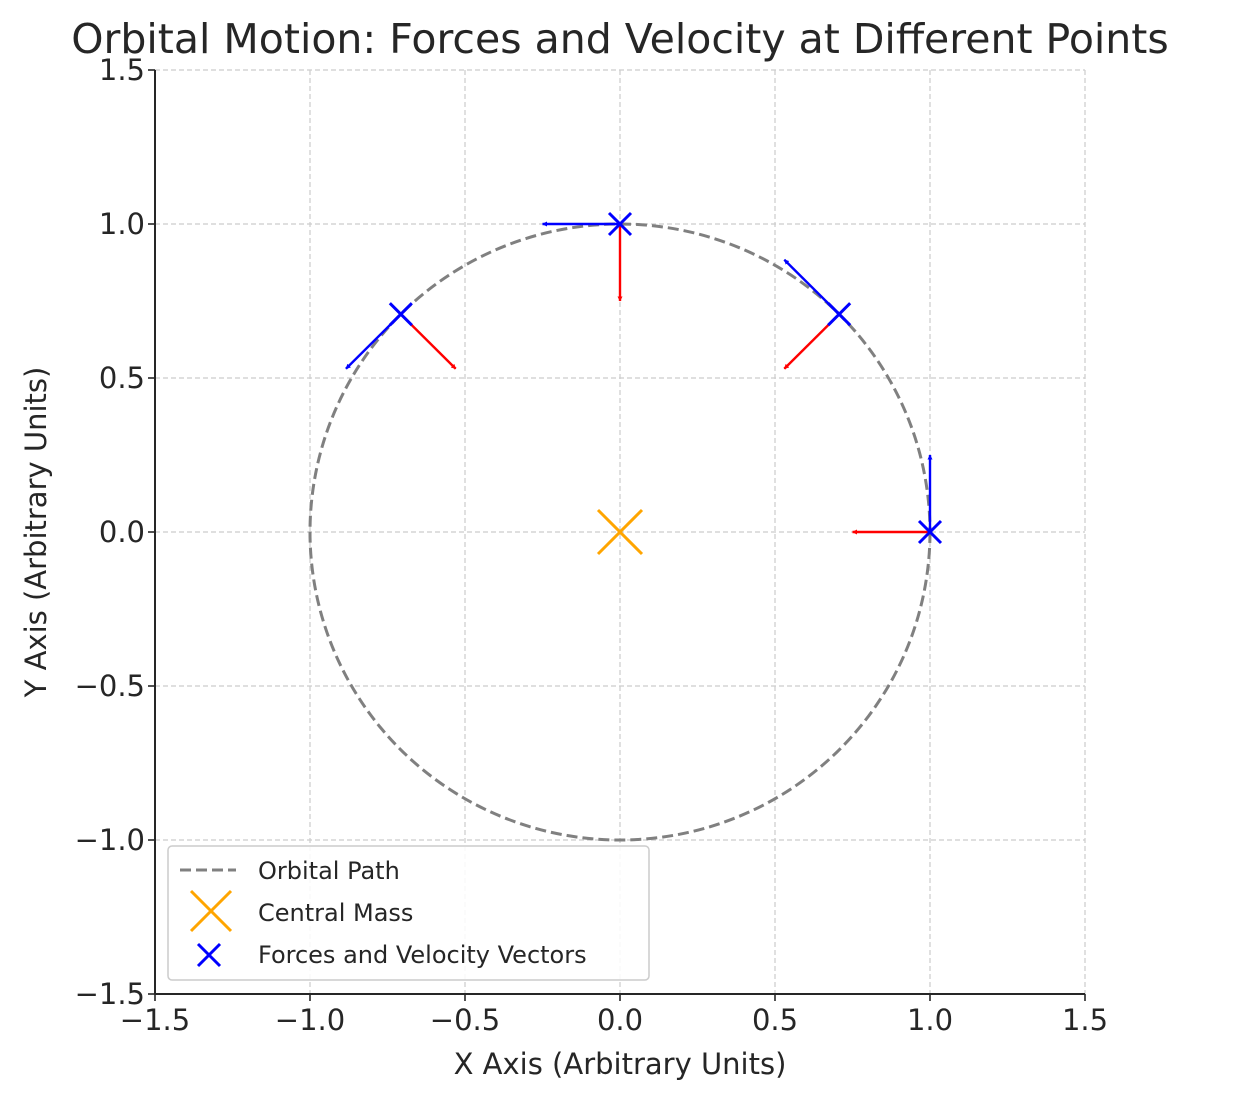  Describe the element at coordinates (211, 911) in the screenshot. I see `legend-swatch-central-mass` at that location.